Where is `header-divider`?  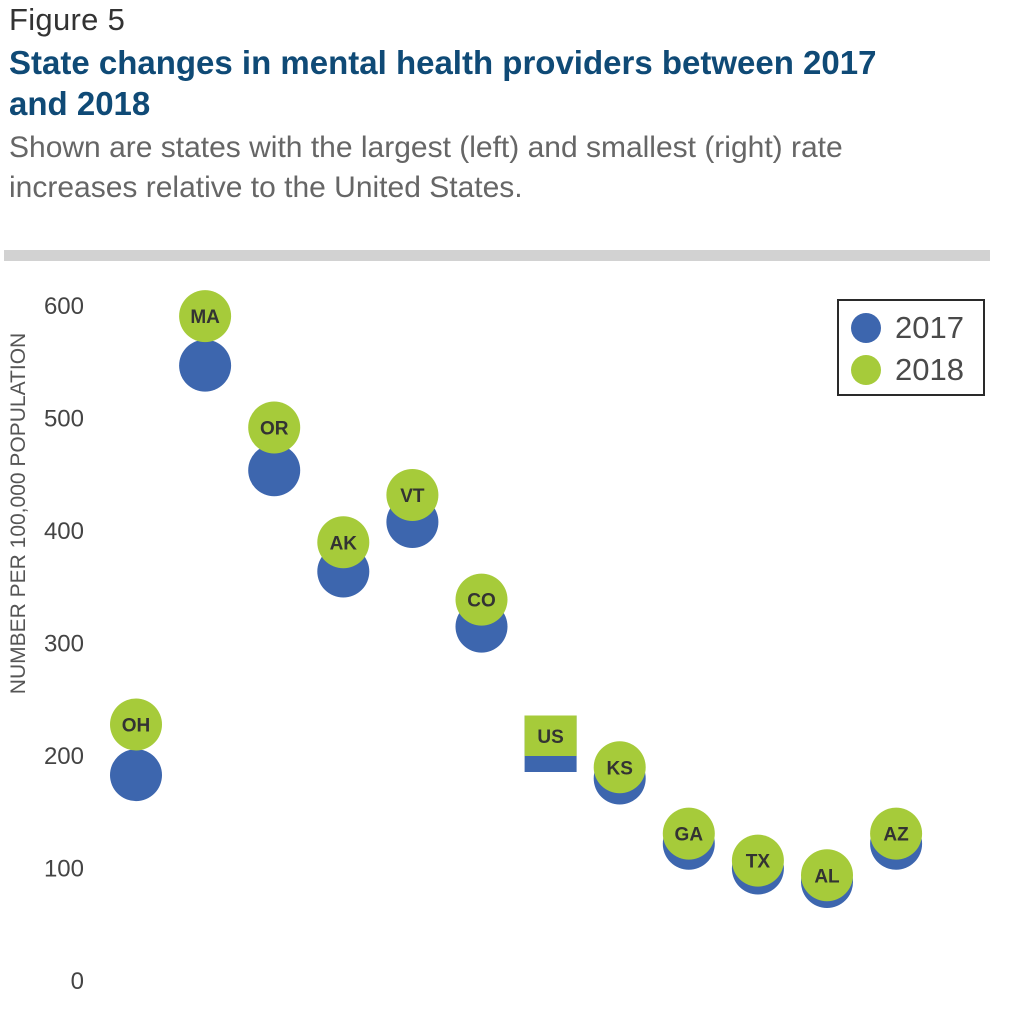
header-divider is located at coordinates (497, 255).